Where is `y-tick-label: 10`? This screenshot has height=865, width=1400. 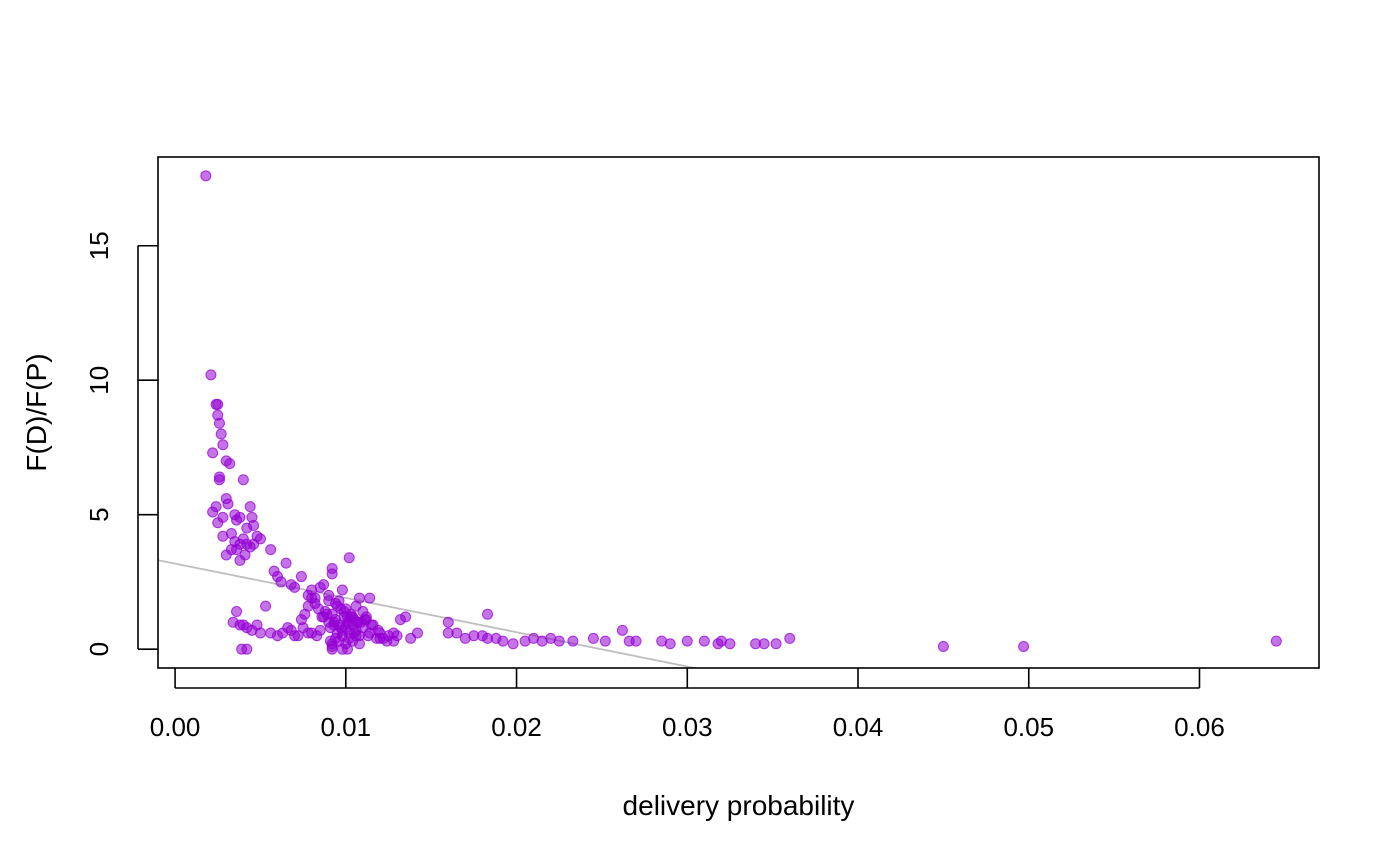 y-tick-label: 10 is located at coordinates (99, 380).